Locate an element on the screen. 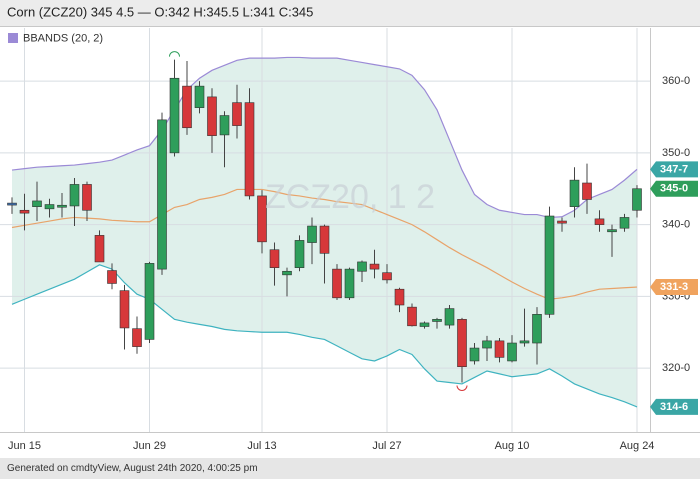 This screenshot has width=700, height=479. y-tick-label: 360-0 is located at coordinates (676, 81).